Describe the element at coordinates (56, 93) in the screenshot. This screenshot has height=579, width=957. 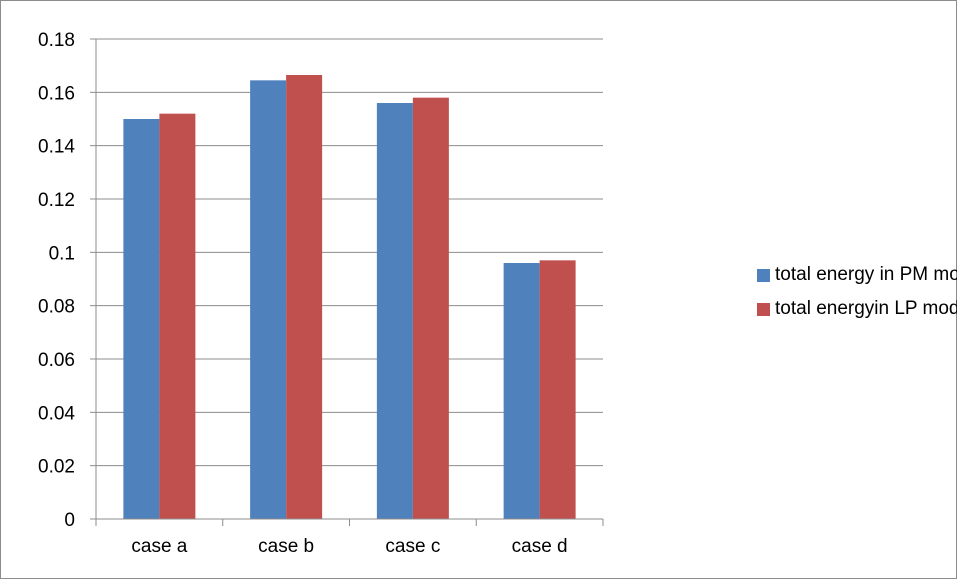
I see `y-tick-label-8: 0.16` at that location.